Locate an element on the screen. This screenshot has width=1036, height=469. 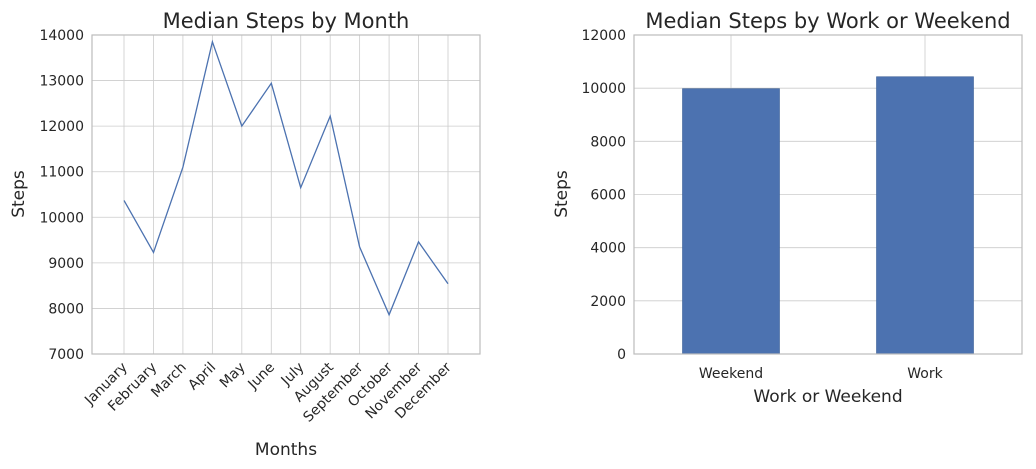
bar-x-tick-label: Weekend is located at coordinates (731, 374).